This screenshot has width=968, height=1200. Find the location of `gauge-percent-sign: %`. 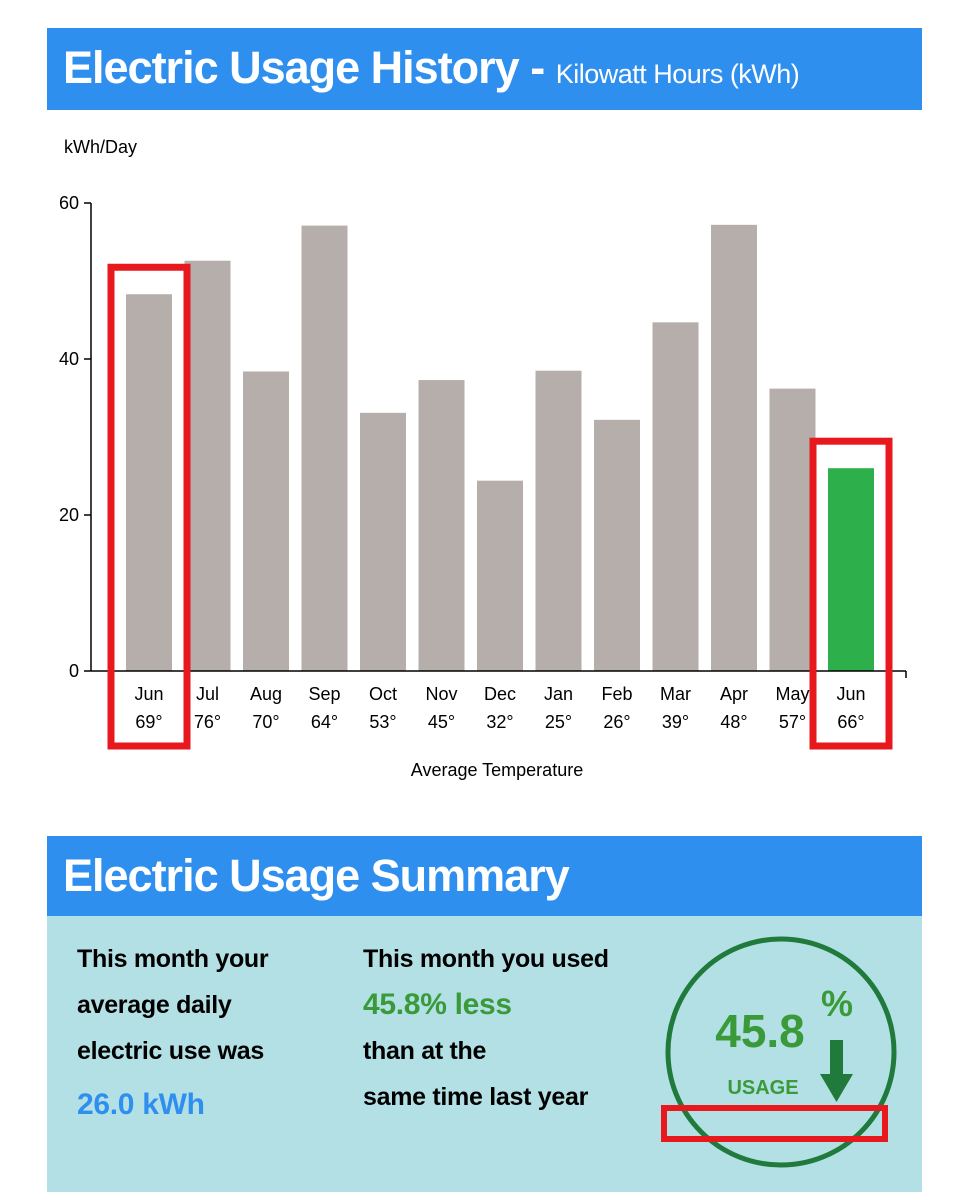

gauge-percent-sign: % is located at coordinates (837, 1003).